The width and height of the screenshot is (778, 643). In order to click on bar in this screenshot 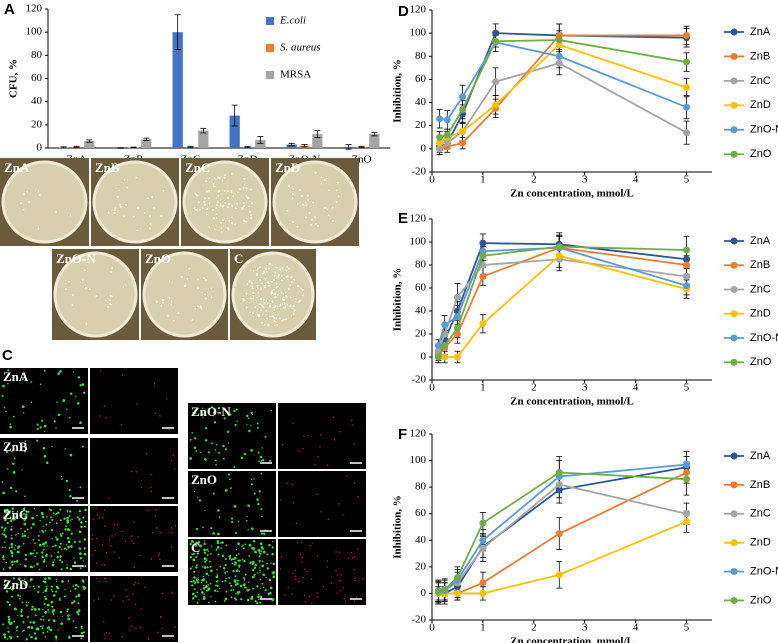, I will do `click(146, 143)`.